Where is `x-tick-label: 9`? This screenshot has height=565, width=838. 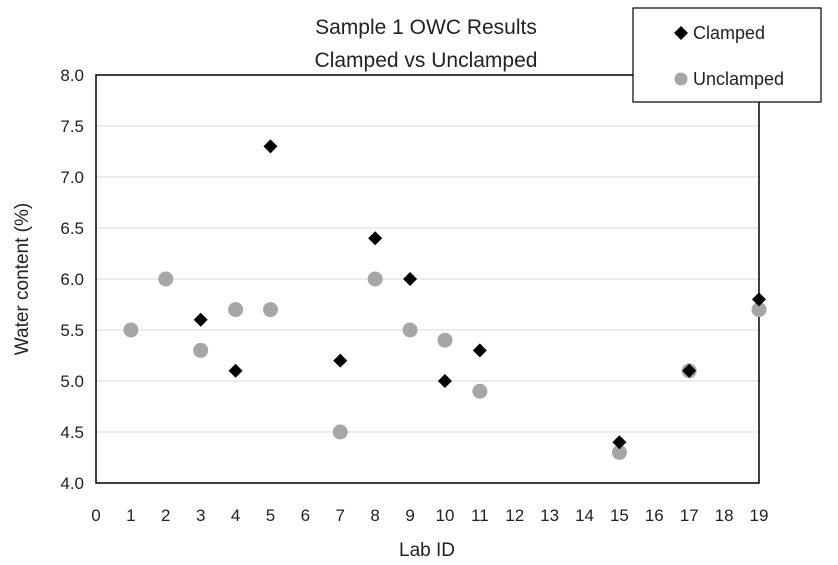 x-tick-label: 9 is located at coordinates (409, 515).